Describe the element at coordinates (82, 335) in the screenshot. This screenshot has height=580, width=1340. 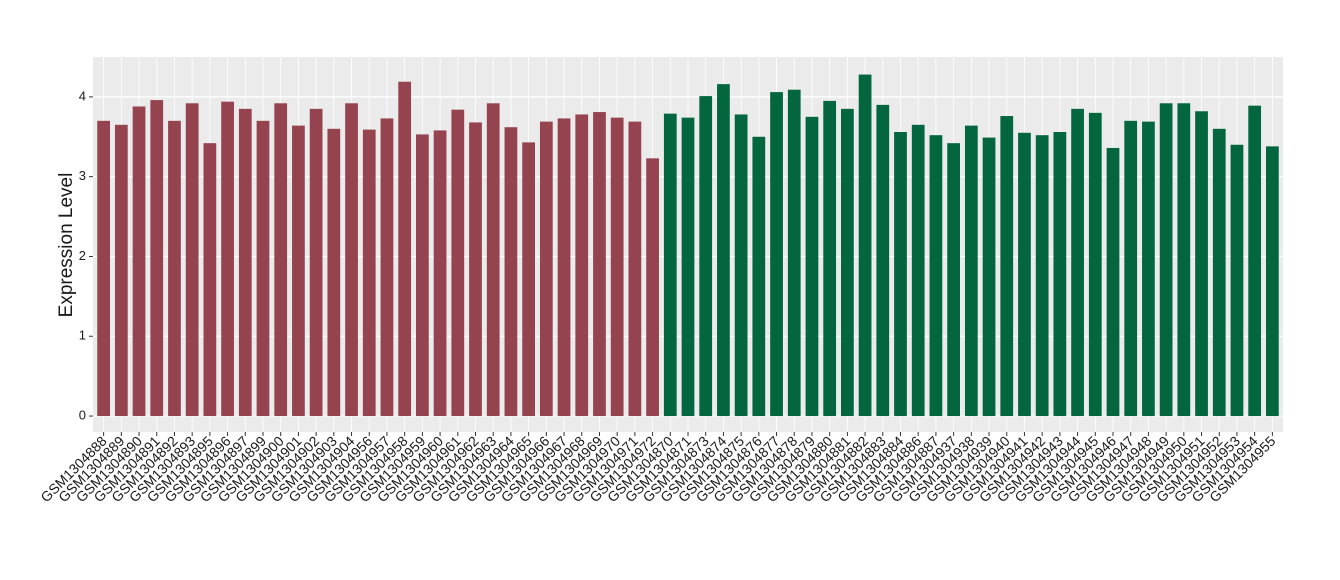
I see `y-tick-label: 1` at that location.